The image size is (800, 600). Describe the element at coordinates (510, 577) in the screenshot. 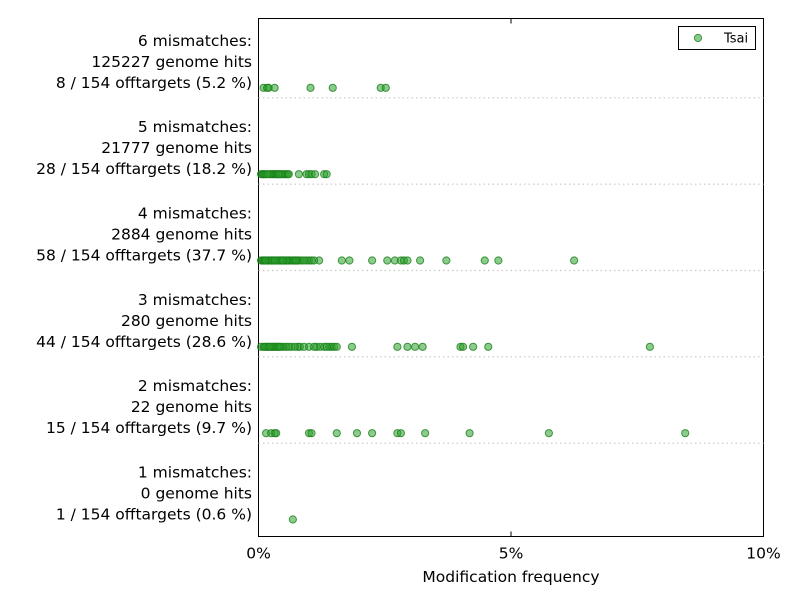

I see `x-axis-label: Modification frequency` at that location.